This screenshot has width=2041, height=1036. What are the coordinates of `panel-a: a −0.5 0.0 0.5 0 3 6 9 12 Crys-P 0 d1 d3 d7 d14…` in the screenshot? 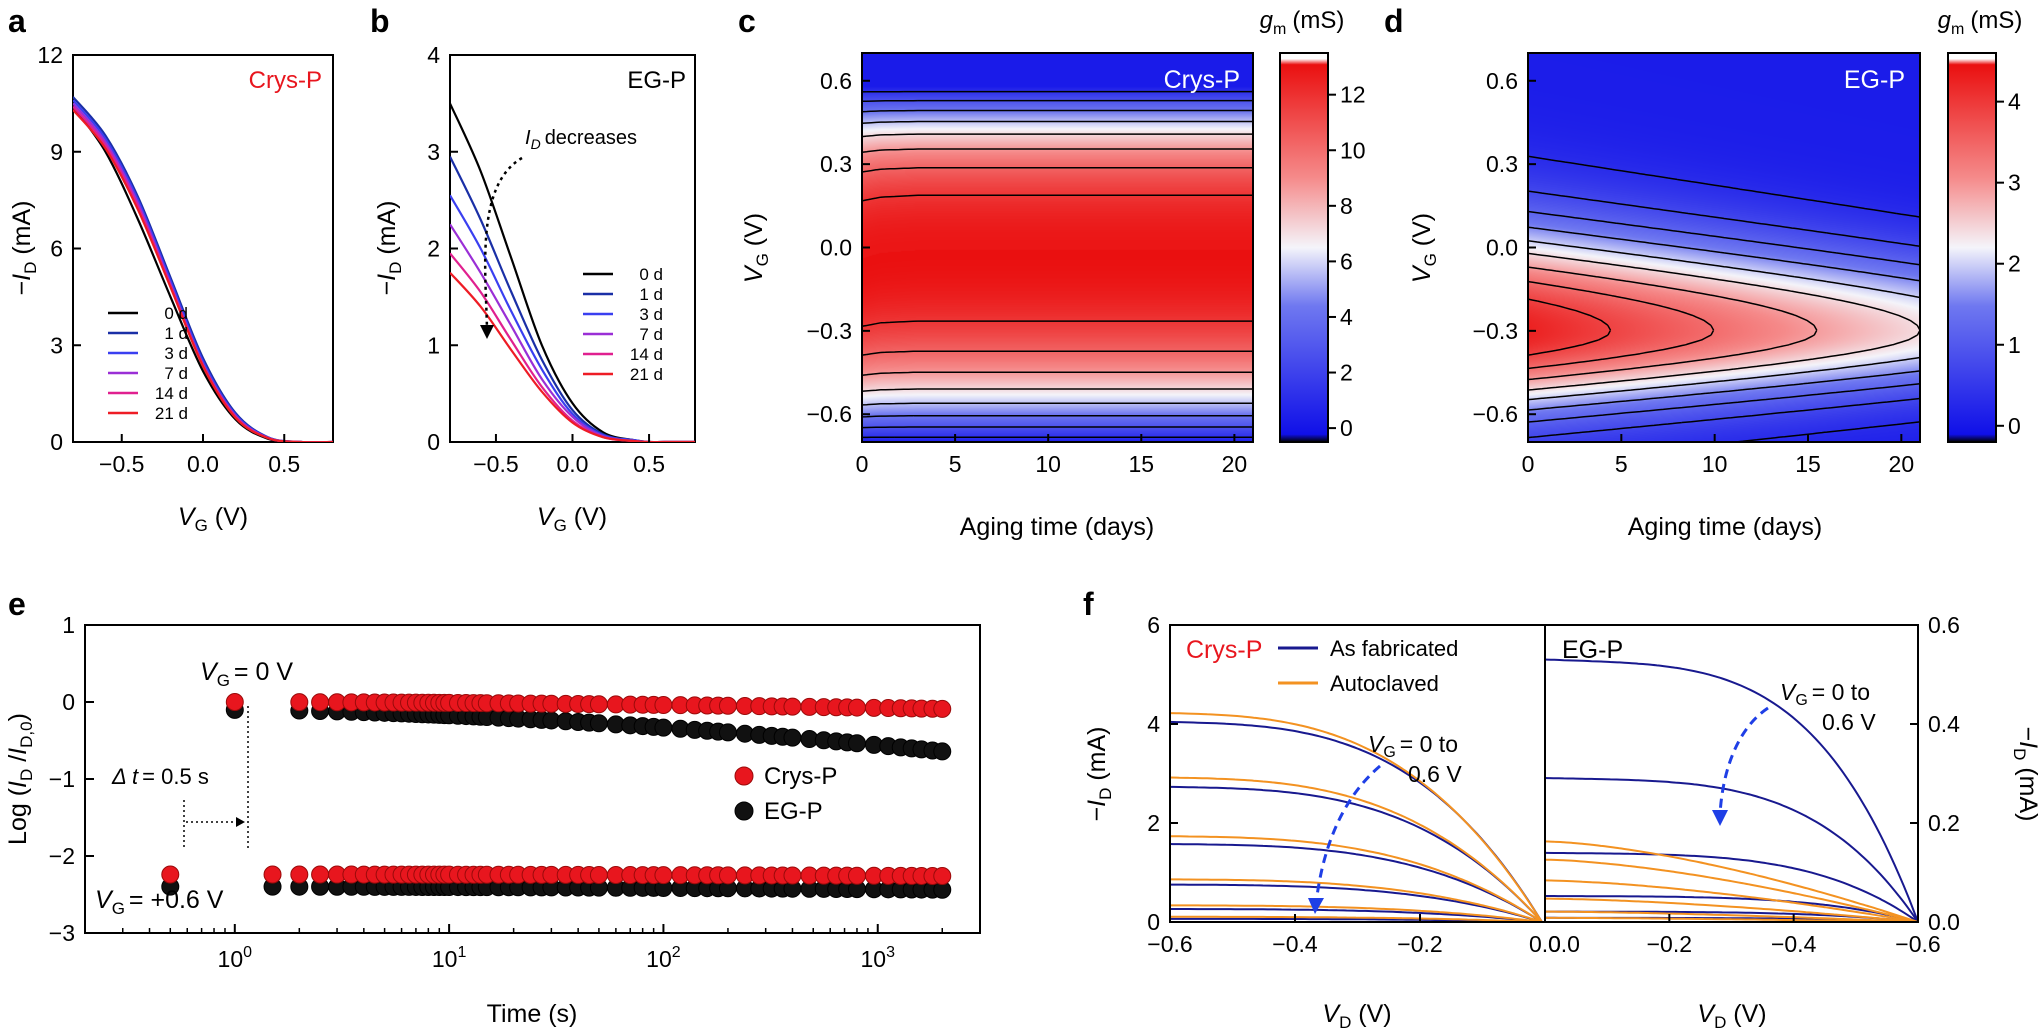 It's located at (171, 269).